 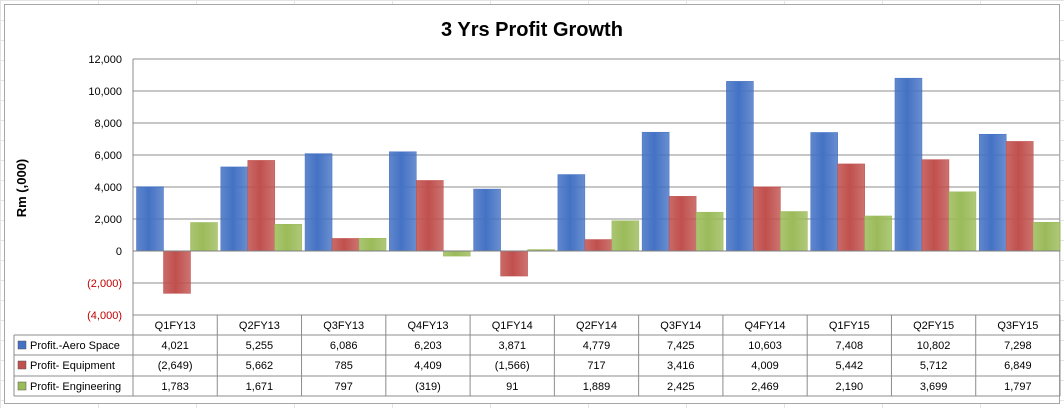 What do you see at coordinates (597, 346) in the screenshot?
I see `data-label: 4,779` at bounding box center [597, 346].